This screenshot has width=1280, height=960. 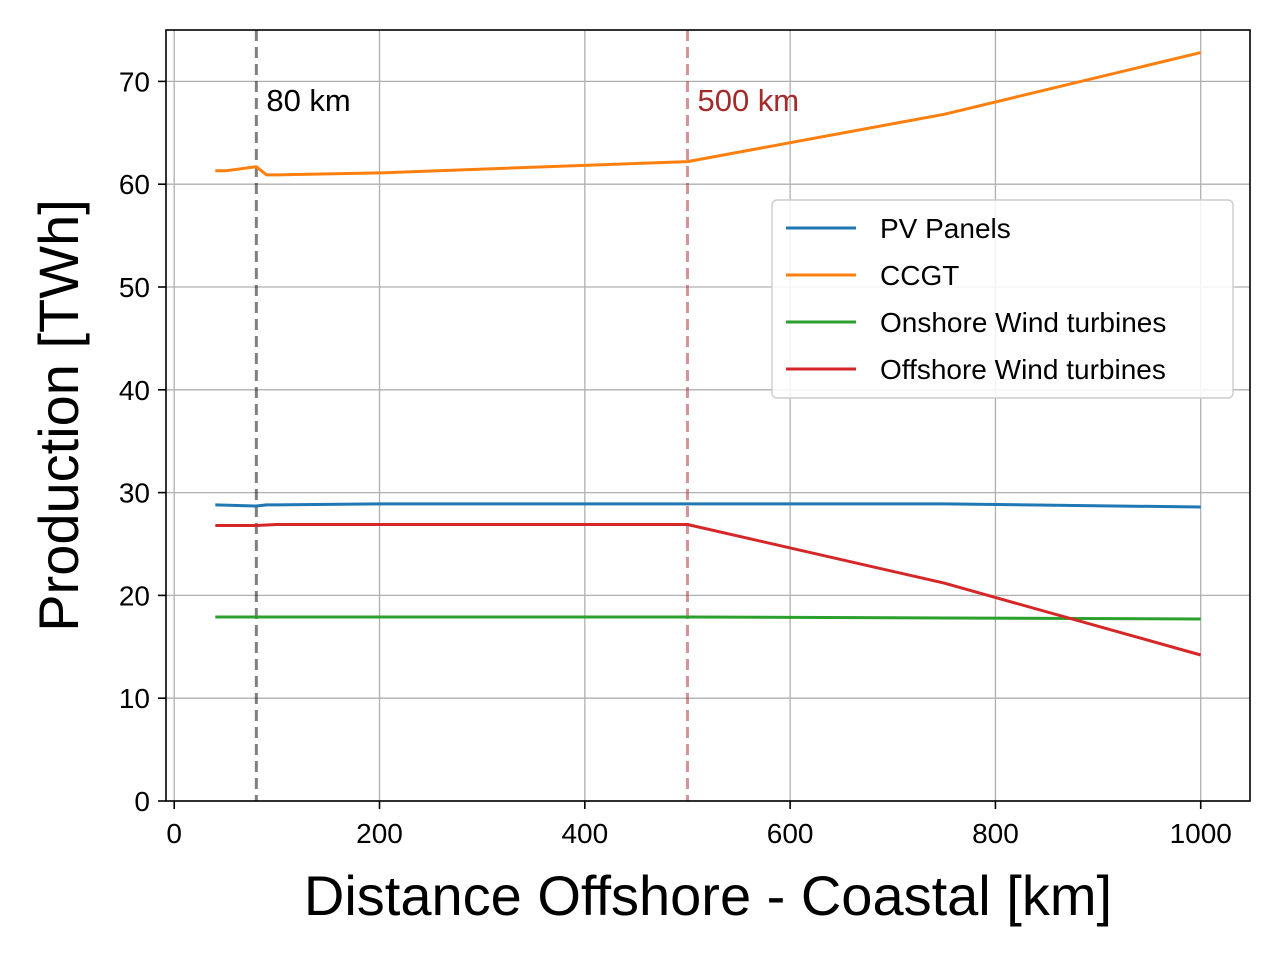 I want to click on legend-box, so click(x=1002, y=299).